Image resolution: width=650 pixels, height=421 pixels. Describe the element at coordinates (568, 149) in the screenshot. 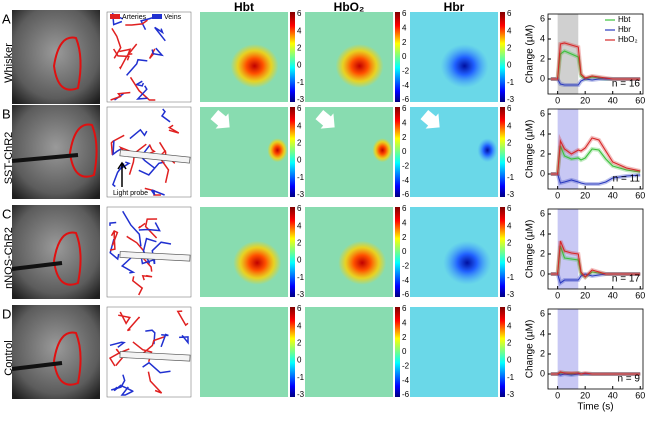

I see `stimulus-window` at that location.